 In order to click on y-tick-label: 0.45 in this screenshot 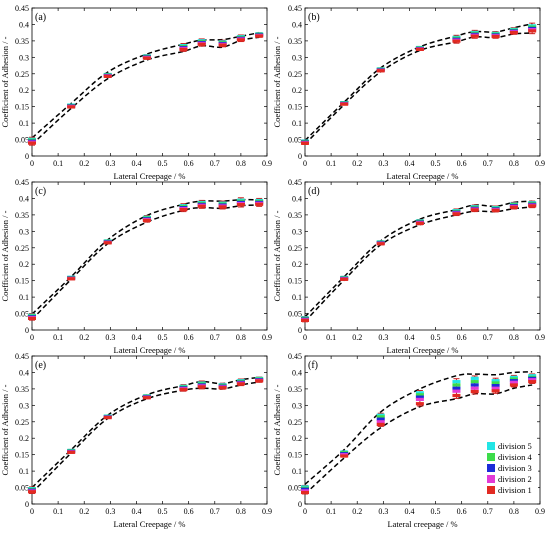, I will do `click(22, 8)`.